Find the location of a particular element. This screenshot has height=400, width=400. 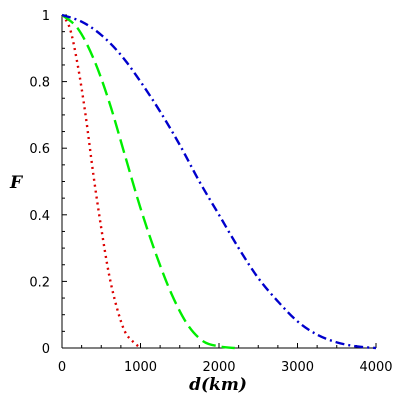

y-axis-title: F is located at coordinates (16, 183).